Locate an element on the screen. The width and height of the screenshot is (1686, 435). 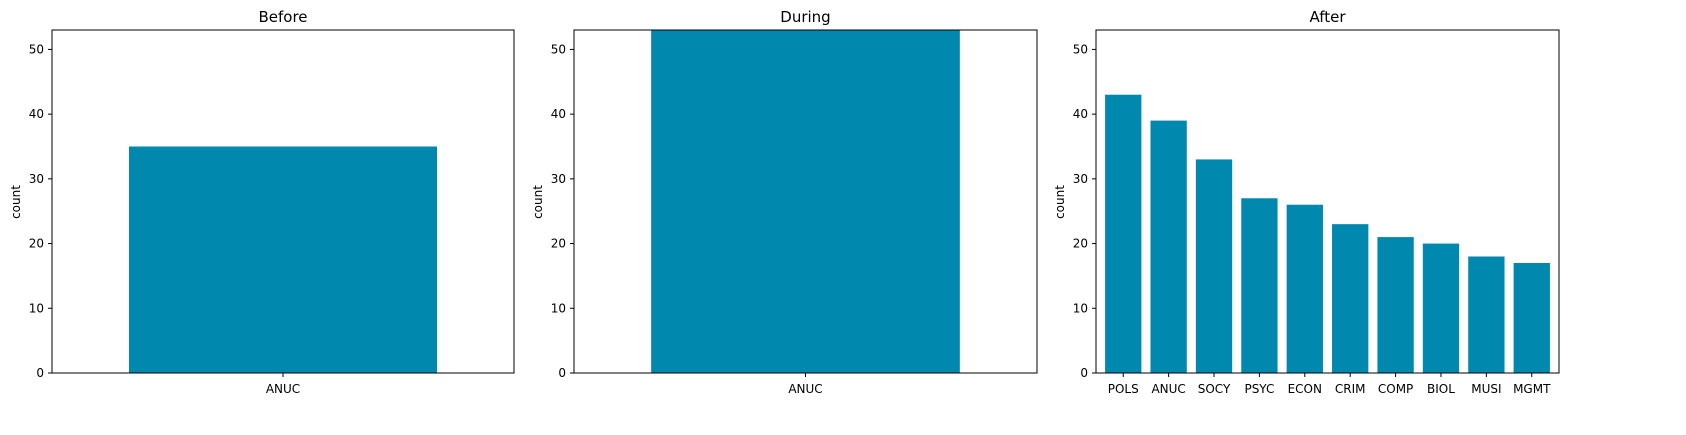
x-tick-label: BIOL is located at coordinates (1441, 389).